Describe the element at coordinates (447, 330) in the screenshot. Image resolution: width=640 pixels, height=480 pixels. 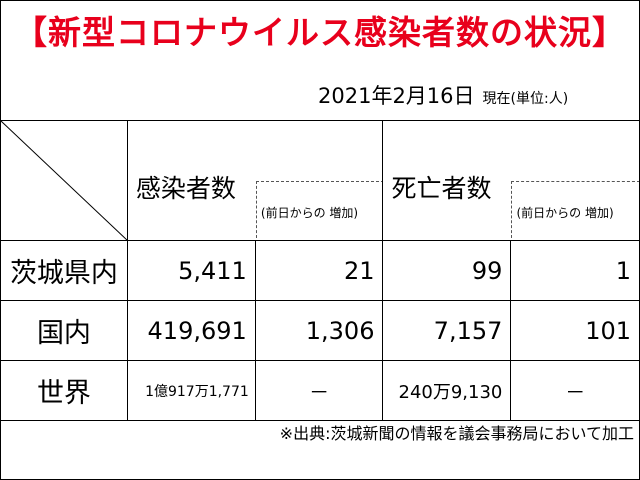
I see `deaths-value: 7,157` at that location.